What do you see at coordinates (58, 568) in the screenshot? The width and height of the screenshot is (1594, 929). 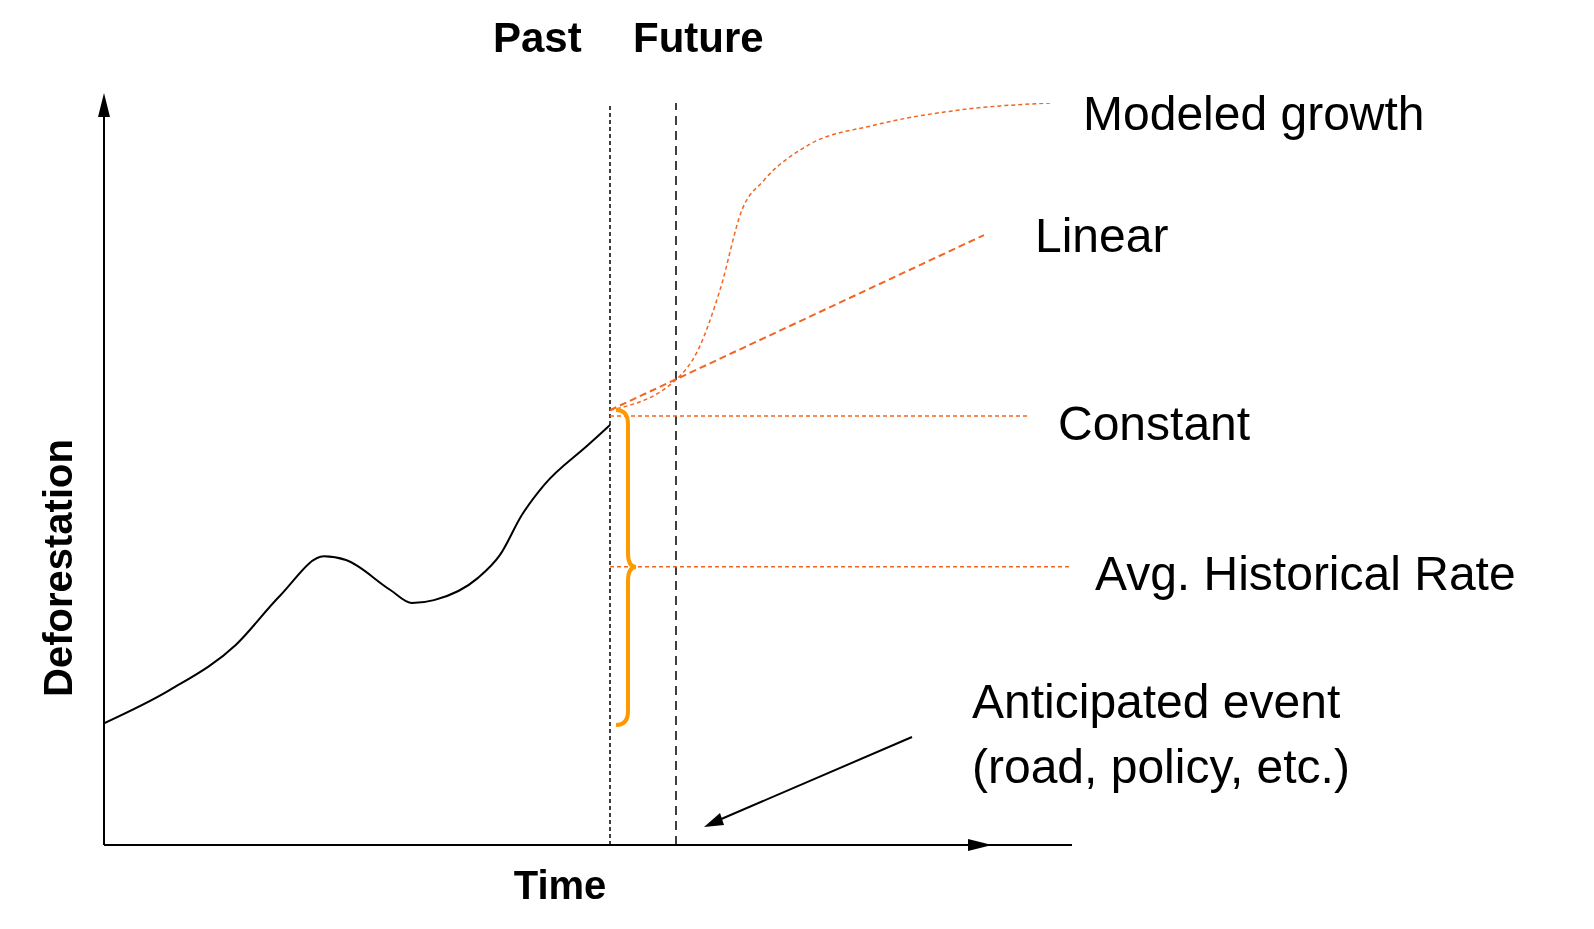 I see `y-axis-title: Deforestation` at bounding box center [58, 568].